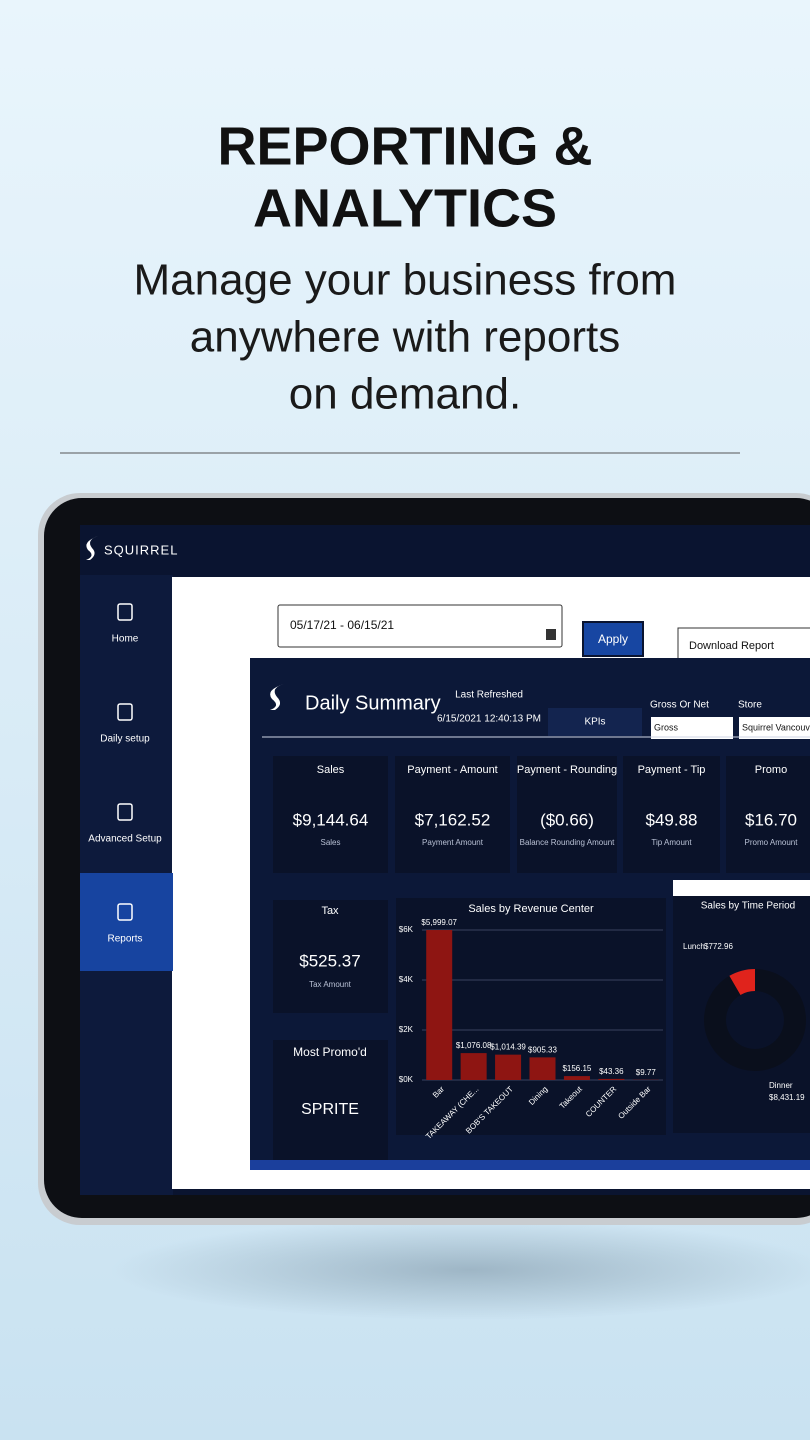 The image size is (810, 1440). I want to click on dashboard-border, so click(530, 1165).